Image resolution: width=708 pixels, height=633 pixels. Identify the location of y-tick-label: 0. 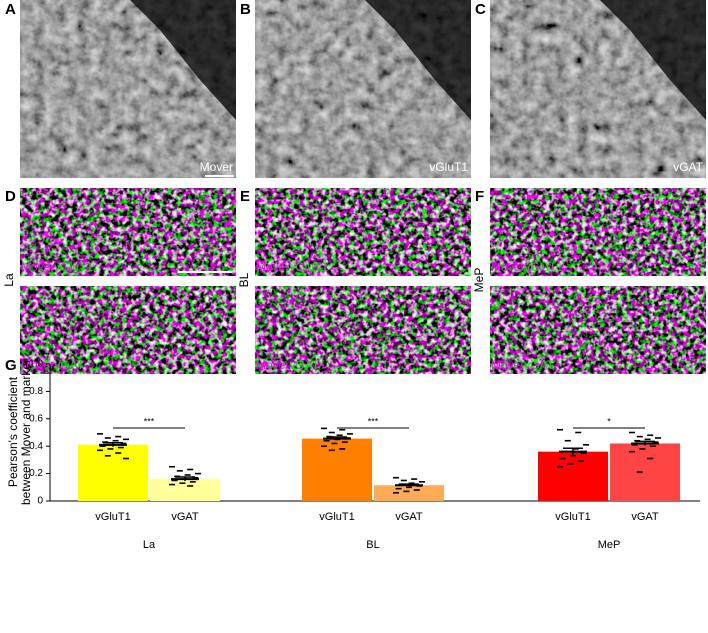
(40, 501).